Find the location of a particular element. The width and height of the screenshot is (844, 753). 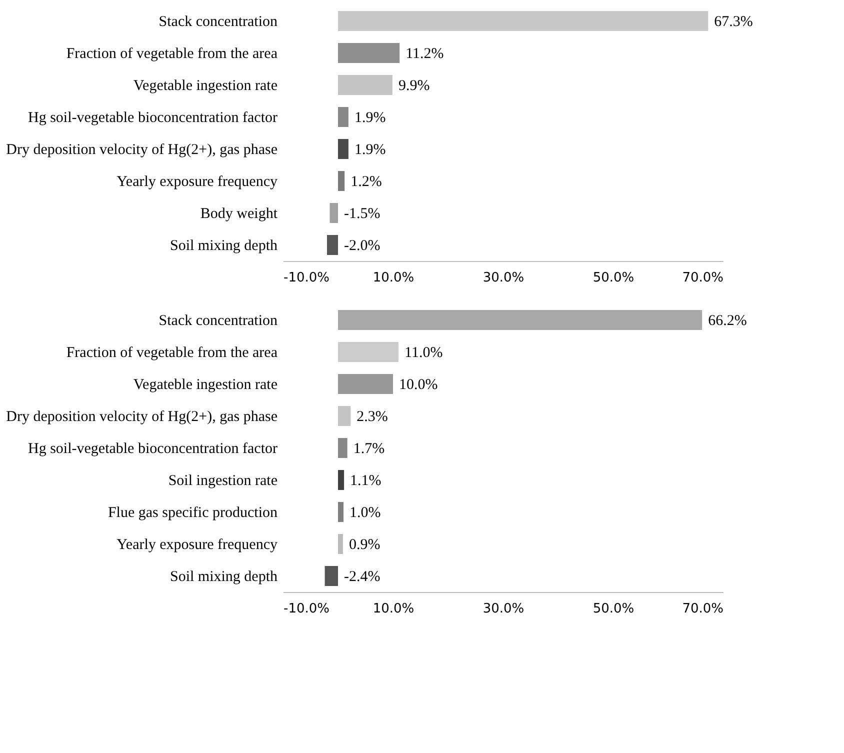

y-tick-label: Flue gas specific production is located at coordinates (193, 513).